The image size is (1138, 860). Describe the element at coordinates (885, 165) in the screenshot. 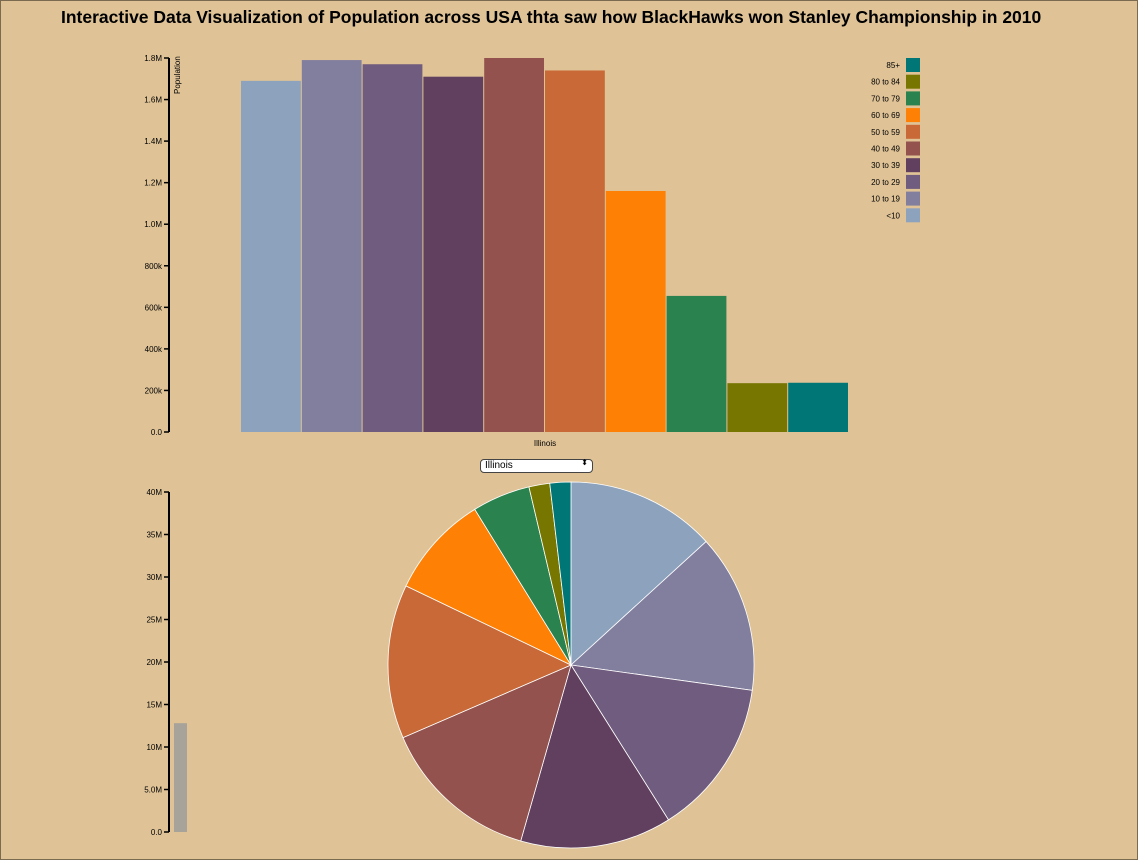

I see `legend-label: 30 to 39` at that location.